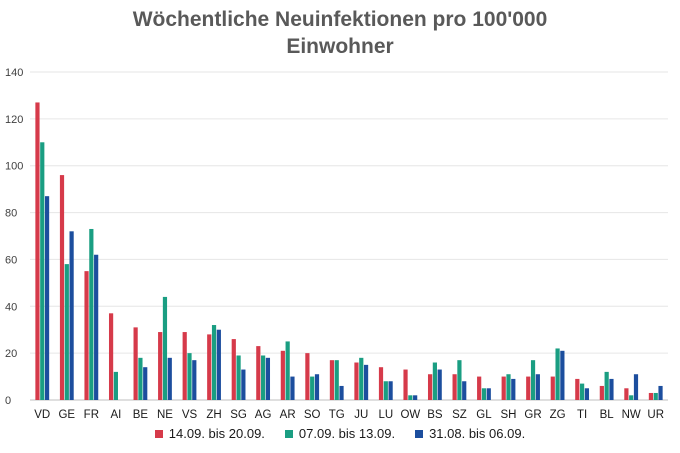 Image resolution: width=680 pixels, height=453 pixels. What do you see at coordinates (631, 415) in the screenshot?
I see `x-tick-label: NW` at bounding box center [631, 415].